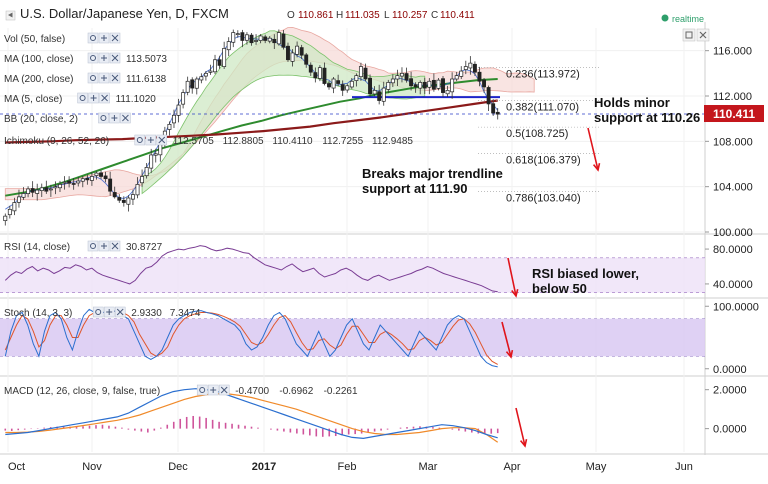 This screenshot has width=768, height=484. I want to click on macd-line, so click(251, 414).